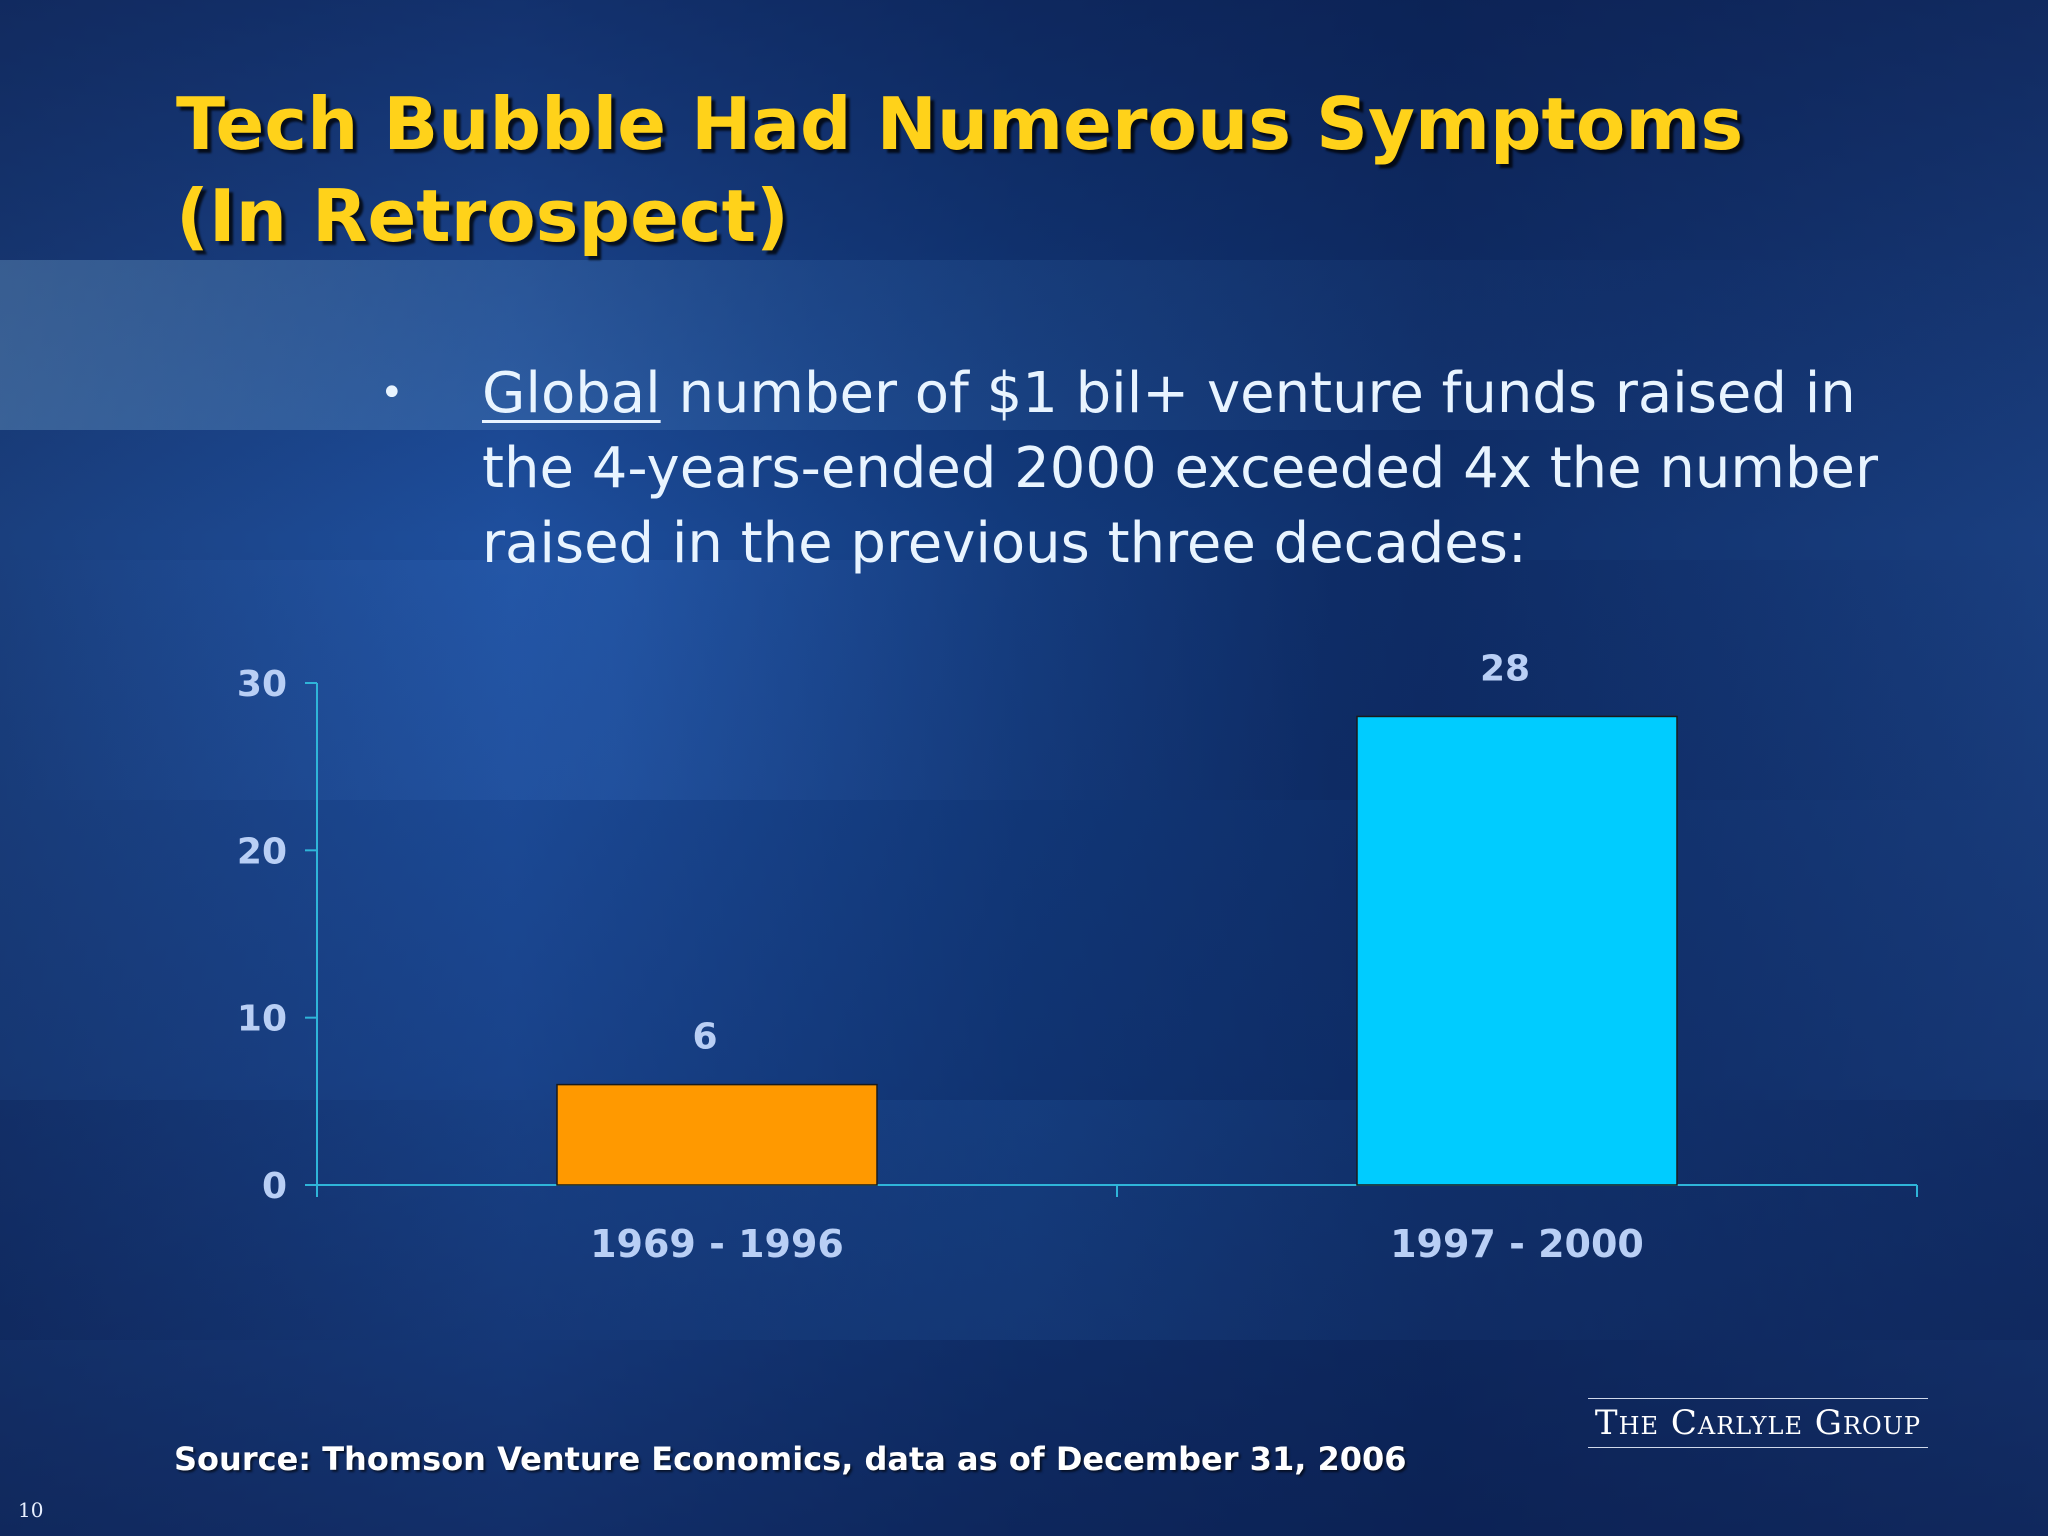  I want to click on page-number: 10, so click(31, 1510).